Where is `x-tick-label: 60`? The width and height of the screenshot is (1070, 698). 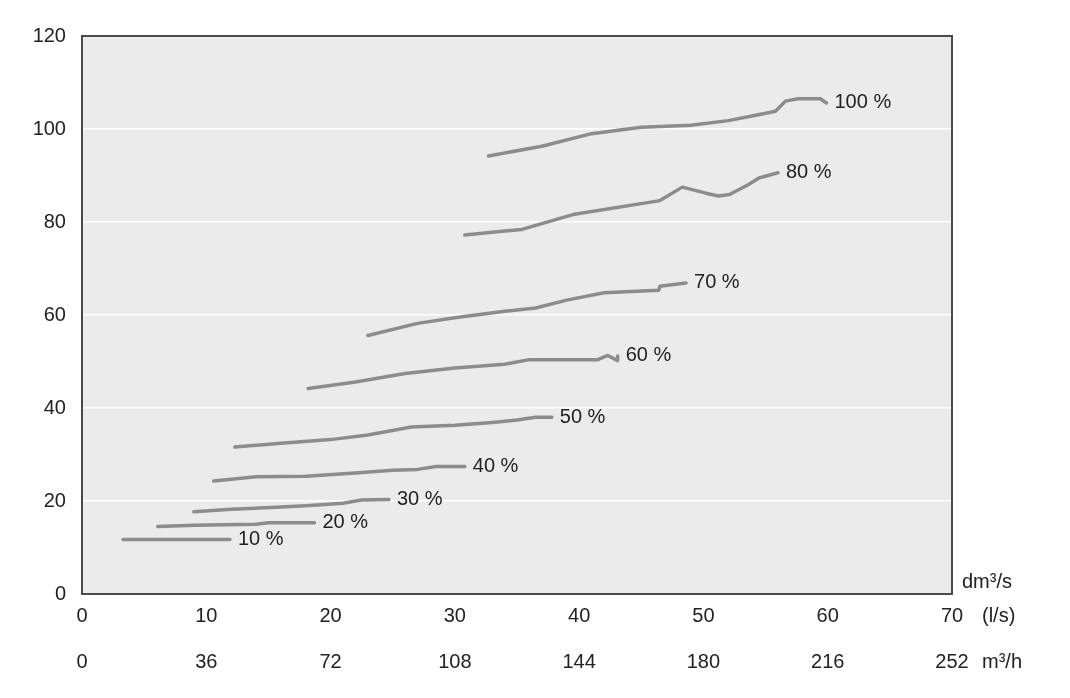
x-tick-label: 60 is located at coordinates (827, 614).